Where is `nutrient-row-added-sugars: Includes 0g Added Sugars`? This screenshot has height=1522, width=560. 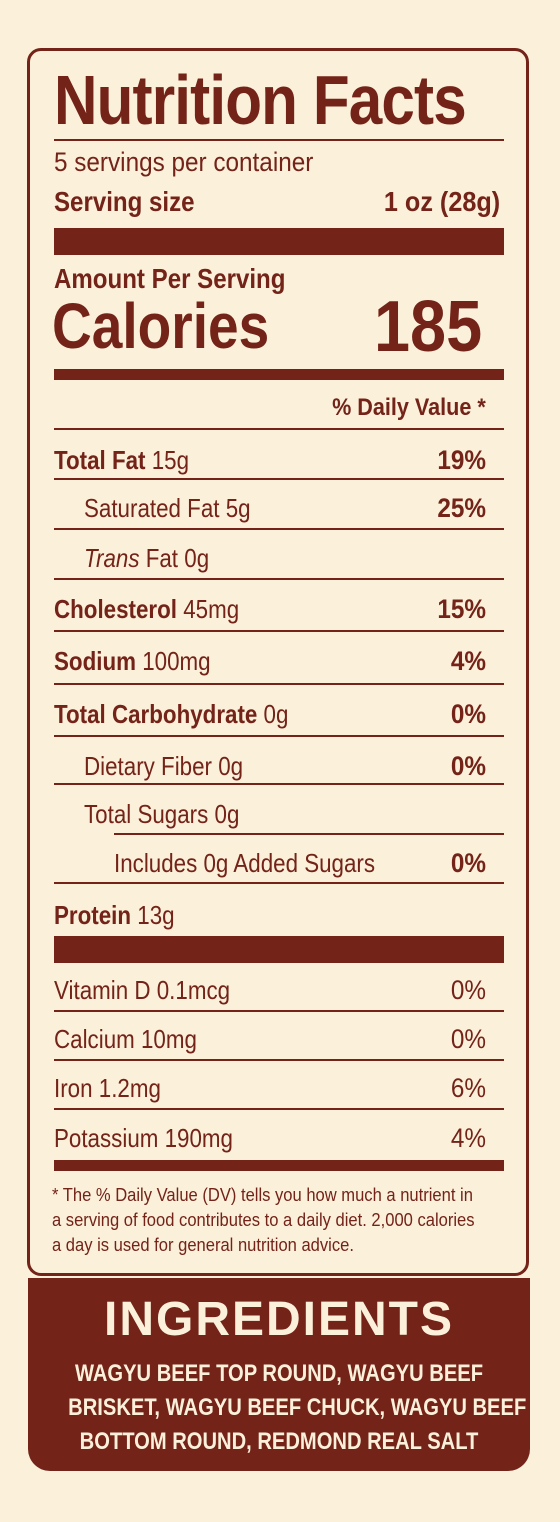 nutrient-row-added-sugars: Includes 0g Added Sugars is located at coordinates (244, 863).